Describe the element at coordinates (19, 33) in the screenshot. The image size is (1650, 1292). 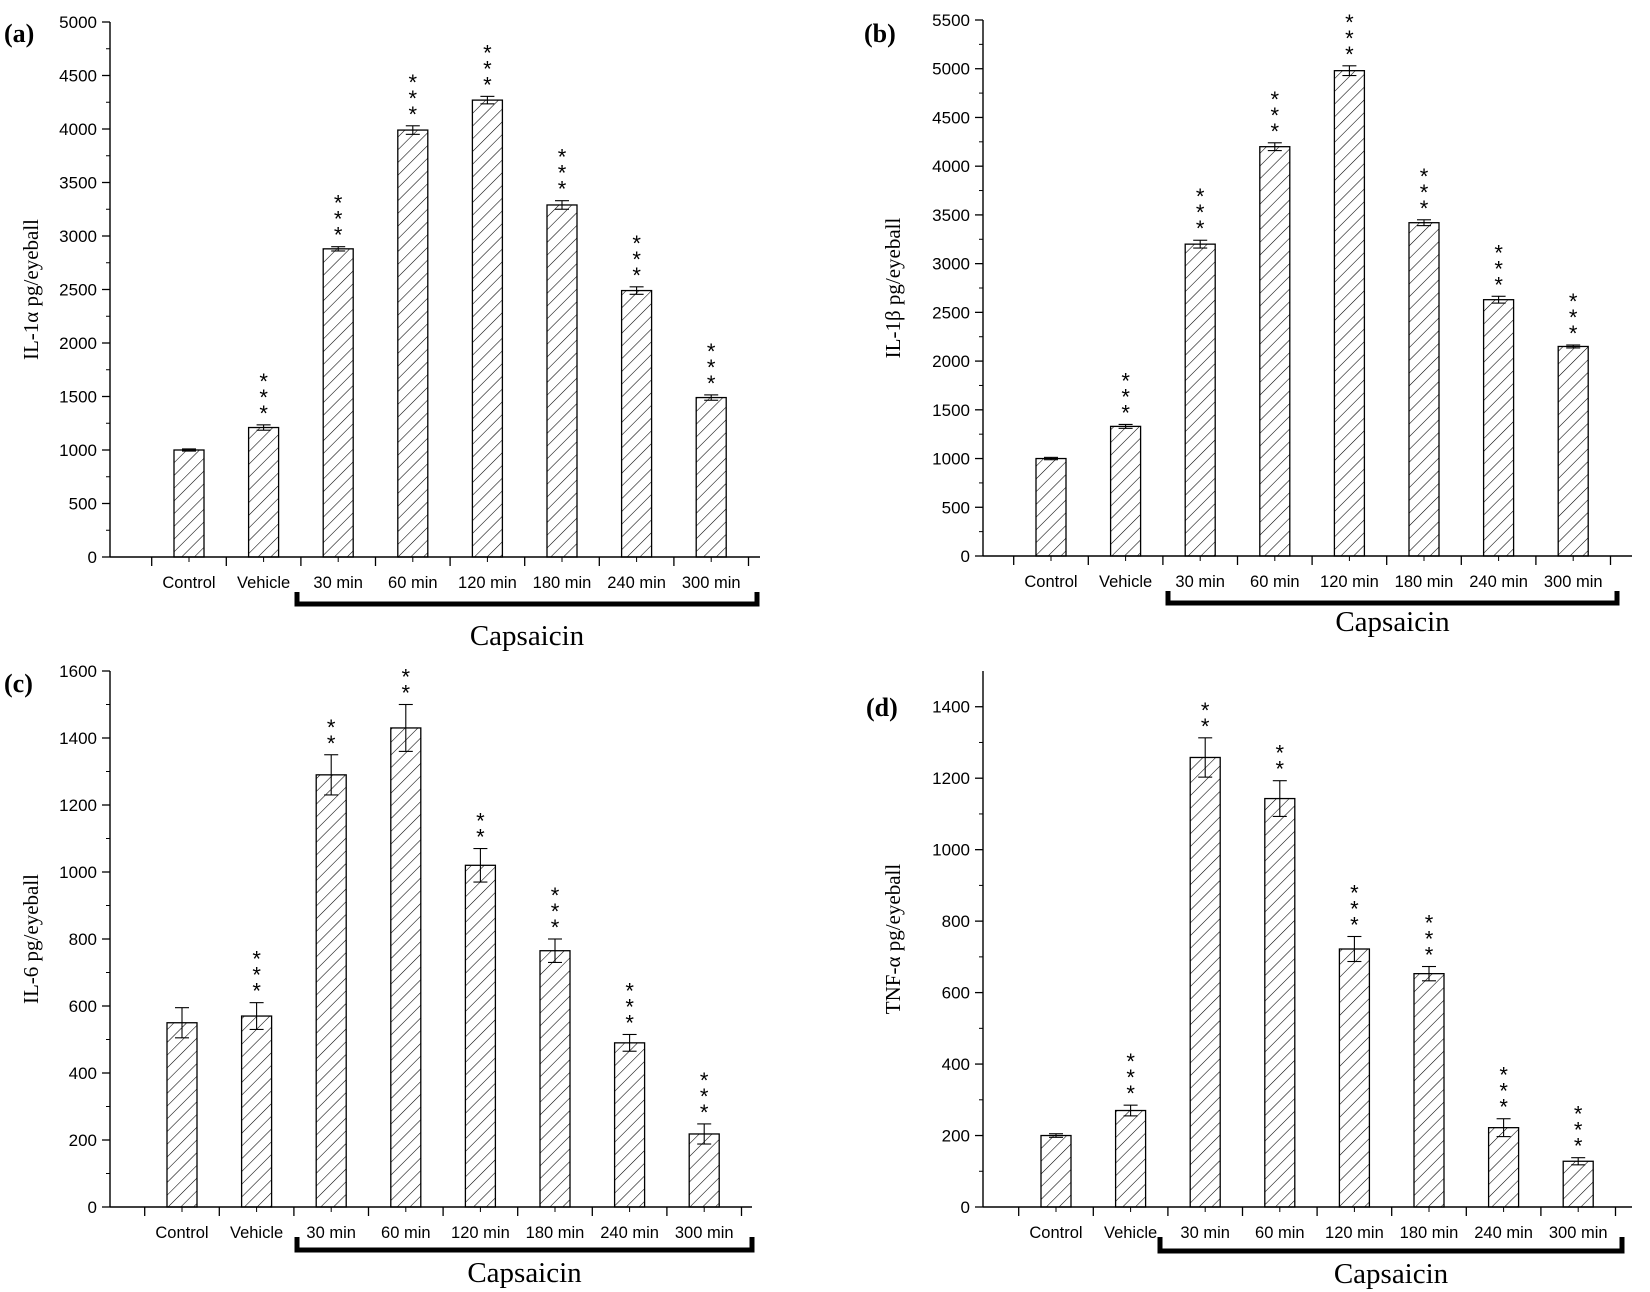
I see `panel-label: (a)` at that location.